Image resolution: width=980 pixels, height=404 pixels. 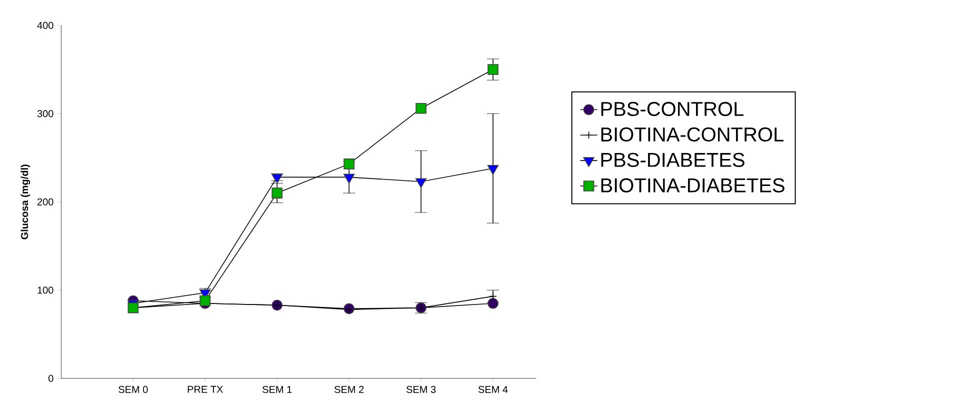 I want to click on x-tick-label: SEM 1, so click(x=277, y=389).